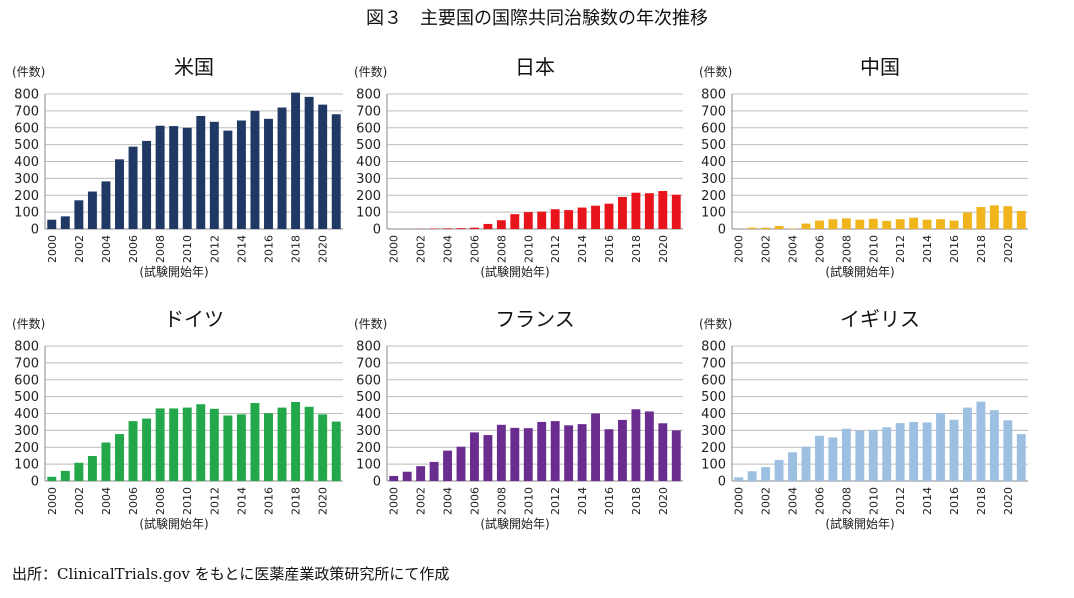 Image resolution: width=1074 pixels, height=598 pixels. I want to click on source-note: 出所：ClinicalTrials.gov をもとに医薬産業政策研究所にて作成, so click(231, 574).